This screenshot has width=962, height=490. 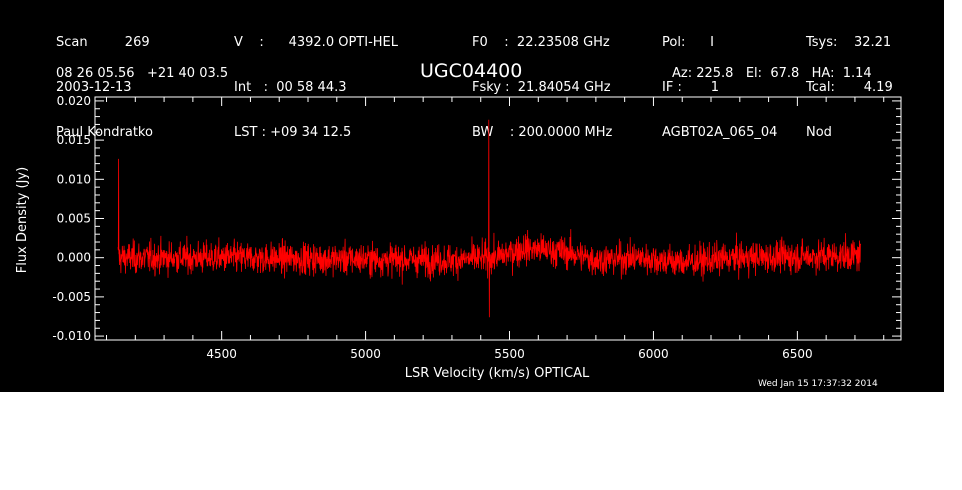 I want to click on x-tick-label: 6000, so click(x=653, y=354).